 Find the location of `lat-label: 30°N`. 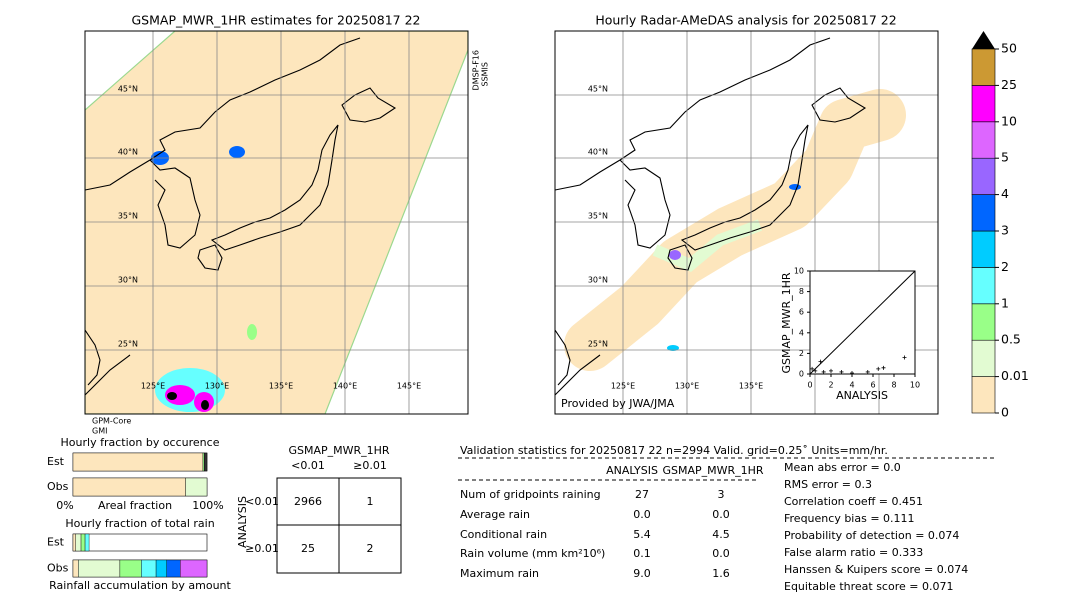

lat-label: 30°N is located at coordinates (128, 280).